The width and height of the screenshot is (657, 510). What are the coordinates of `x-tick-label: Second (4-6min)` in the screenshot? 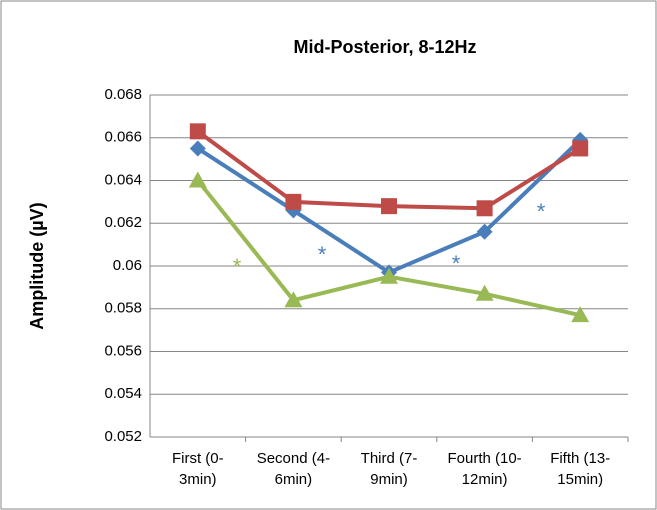 It's located at (293, 469).